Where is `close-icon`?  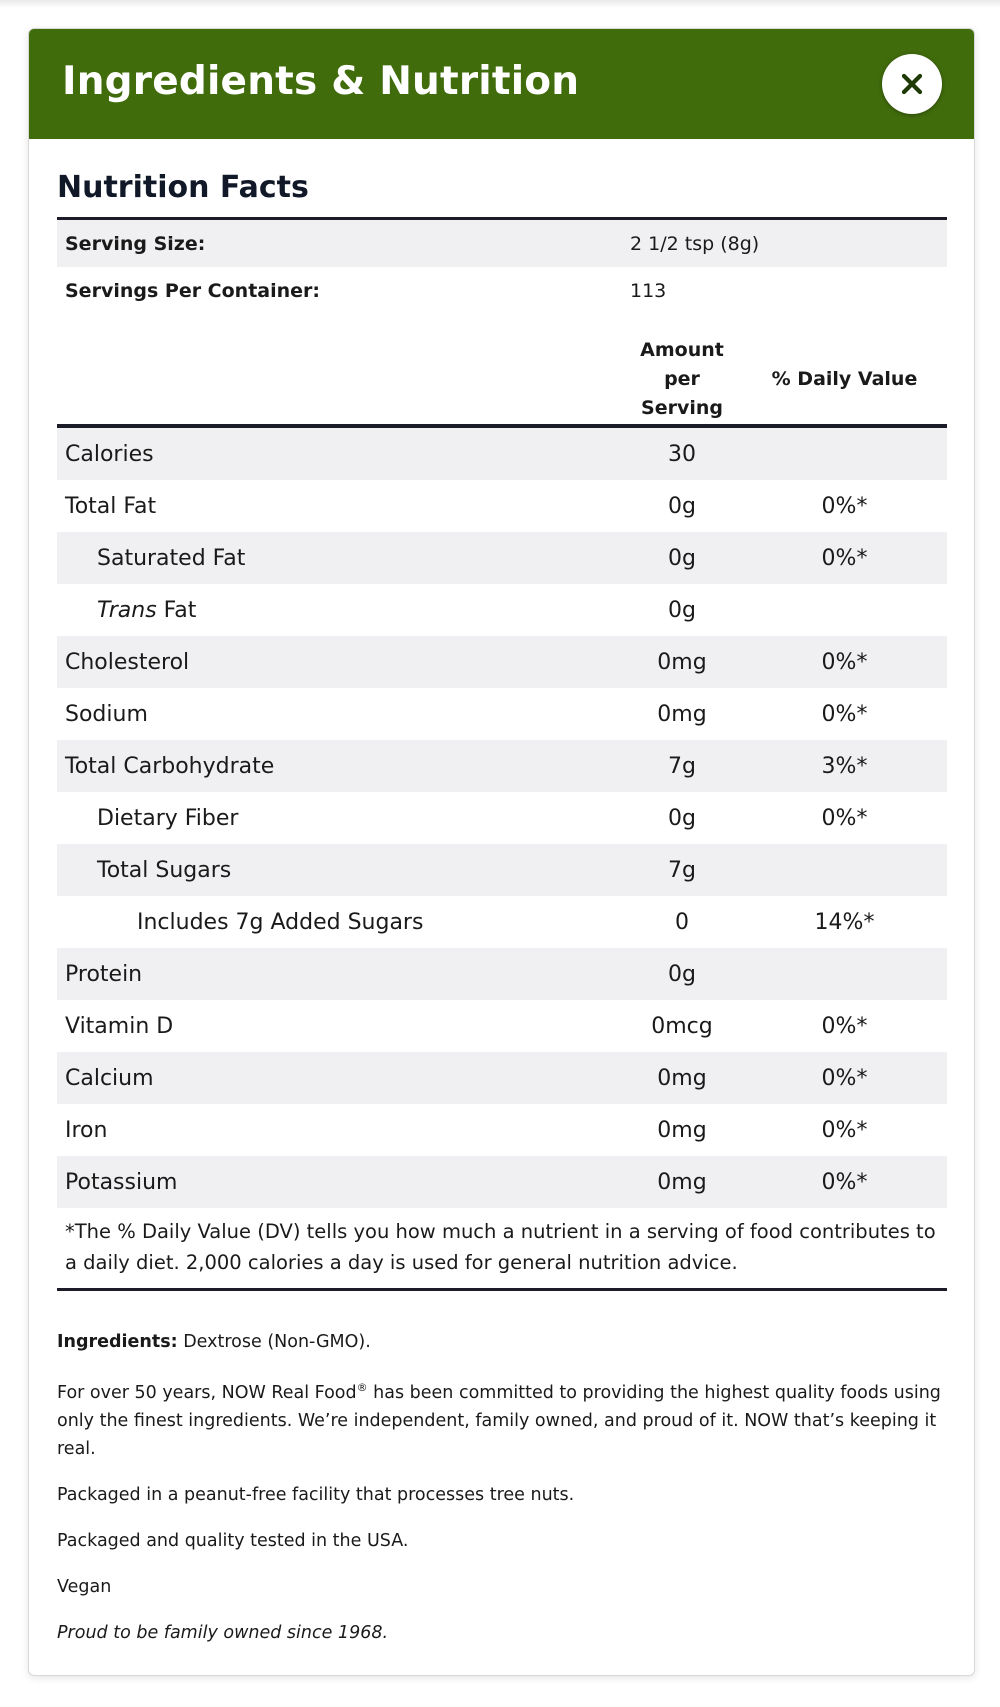
close-icon is located at coordinates (912, 84).